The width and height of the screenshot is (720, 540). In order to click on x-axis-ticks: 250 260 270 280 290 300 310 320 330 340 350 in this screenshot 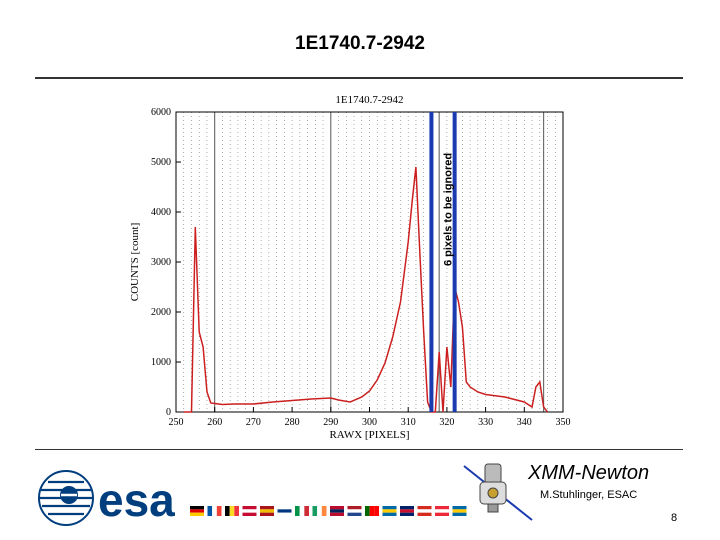, I will do `click(370, 417)`.